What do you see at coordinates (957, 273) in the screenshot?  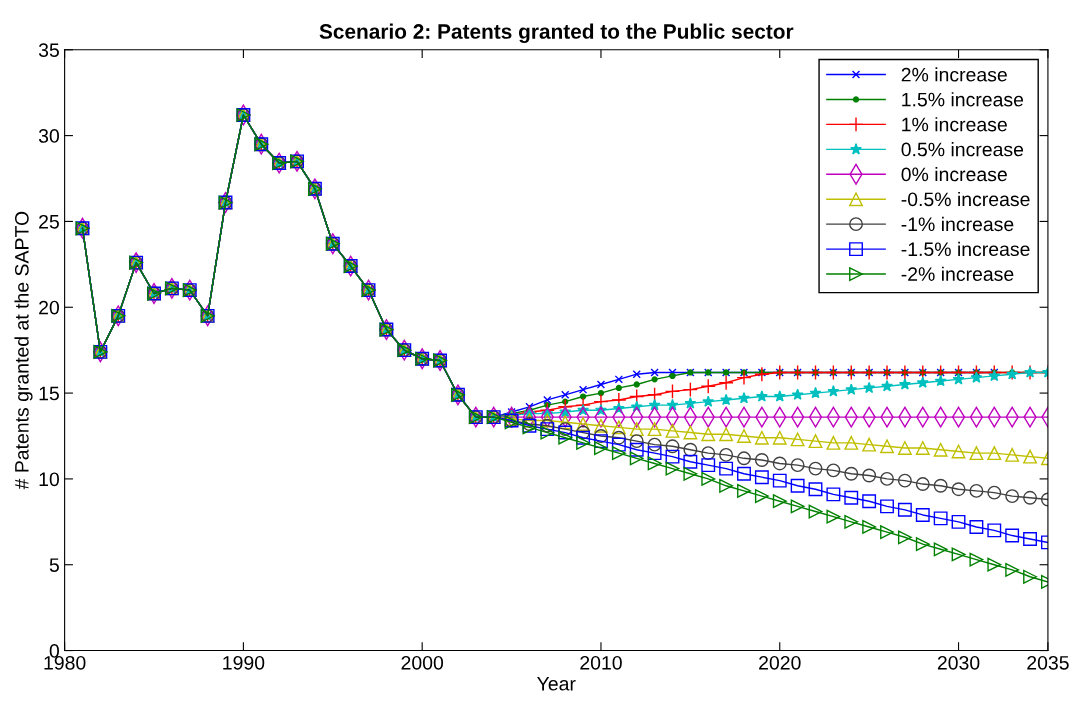 I see `legend-label: -2% increase` at bounding box center [957, 273].